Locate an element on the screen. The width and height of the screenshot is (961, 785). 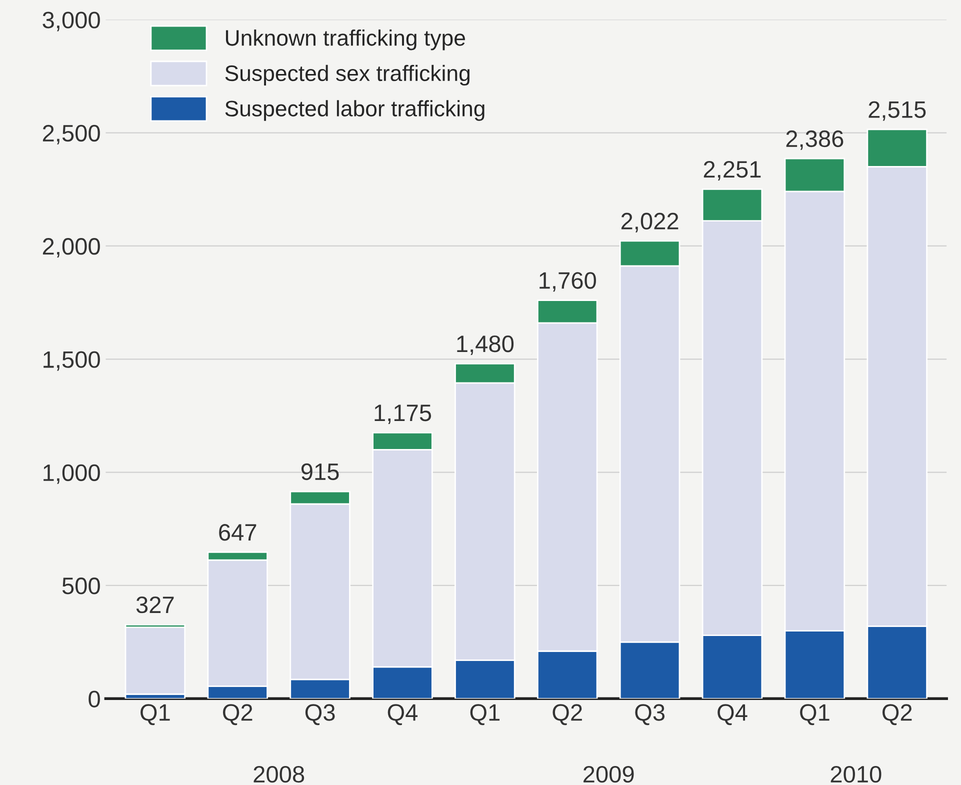
total-label: 2,251 is located at coordinates (732, 170).